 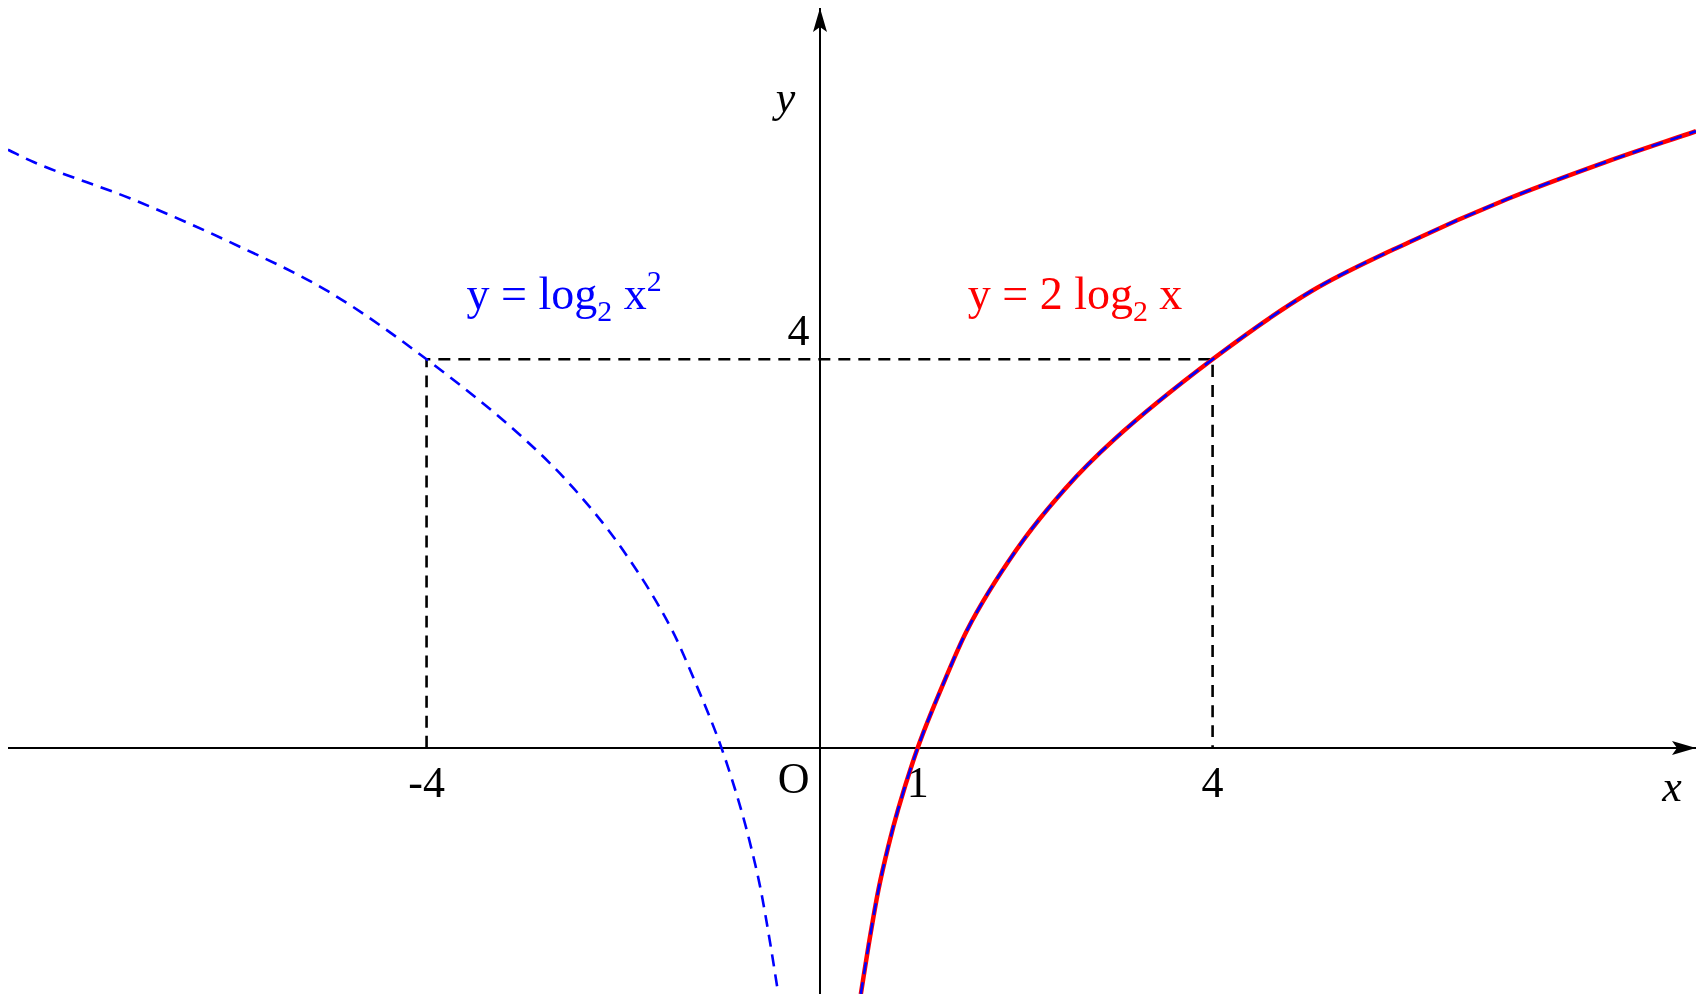 What do you see at coordinates (783, 97) in the screenshot?
I see `y-axis-title: y` at bounding box center [783, 97].